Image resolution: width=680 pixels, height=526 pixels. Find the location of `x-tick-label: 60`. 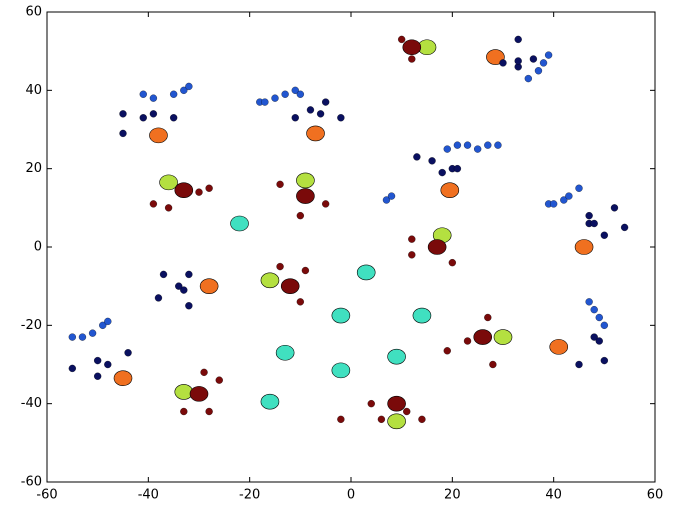

x-tick-label: 60 is located at coordinates (655, 495).